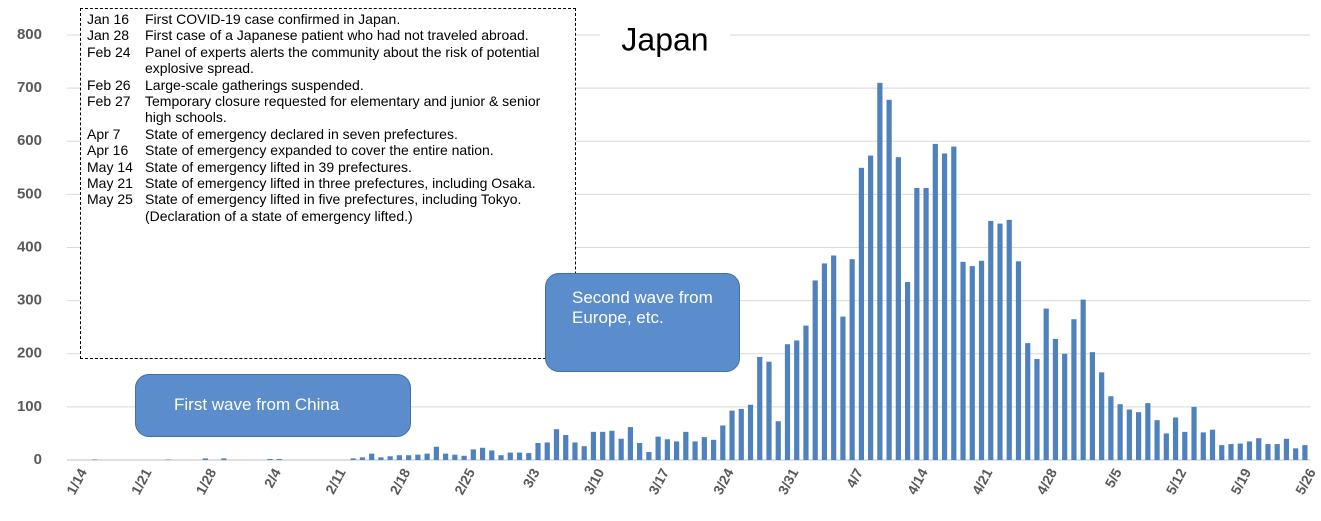 The image size is (1321, 521). Describe the element at coordinates (1305, 481) in the screenshot. I see `x-tick-label: 5/26` at that location.